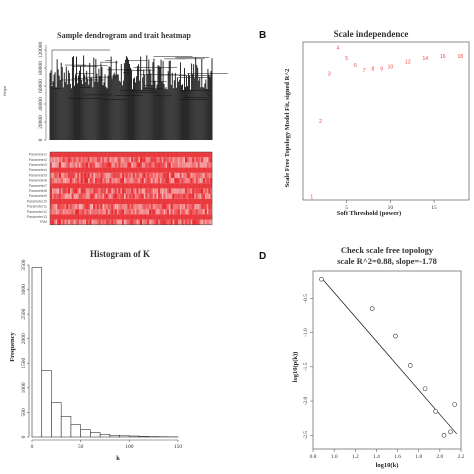  Describe the element at coordinates (41, 86) in the screenshot. I see `y-tick-label: 60000` at that location.